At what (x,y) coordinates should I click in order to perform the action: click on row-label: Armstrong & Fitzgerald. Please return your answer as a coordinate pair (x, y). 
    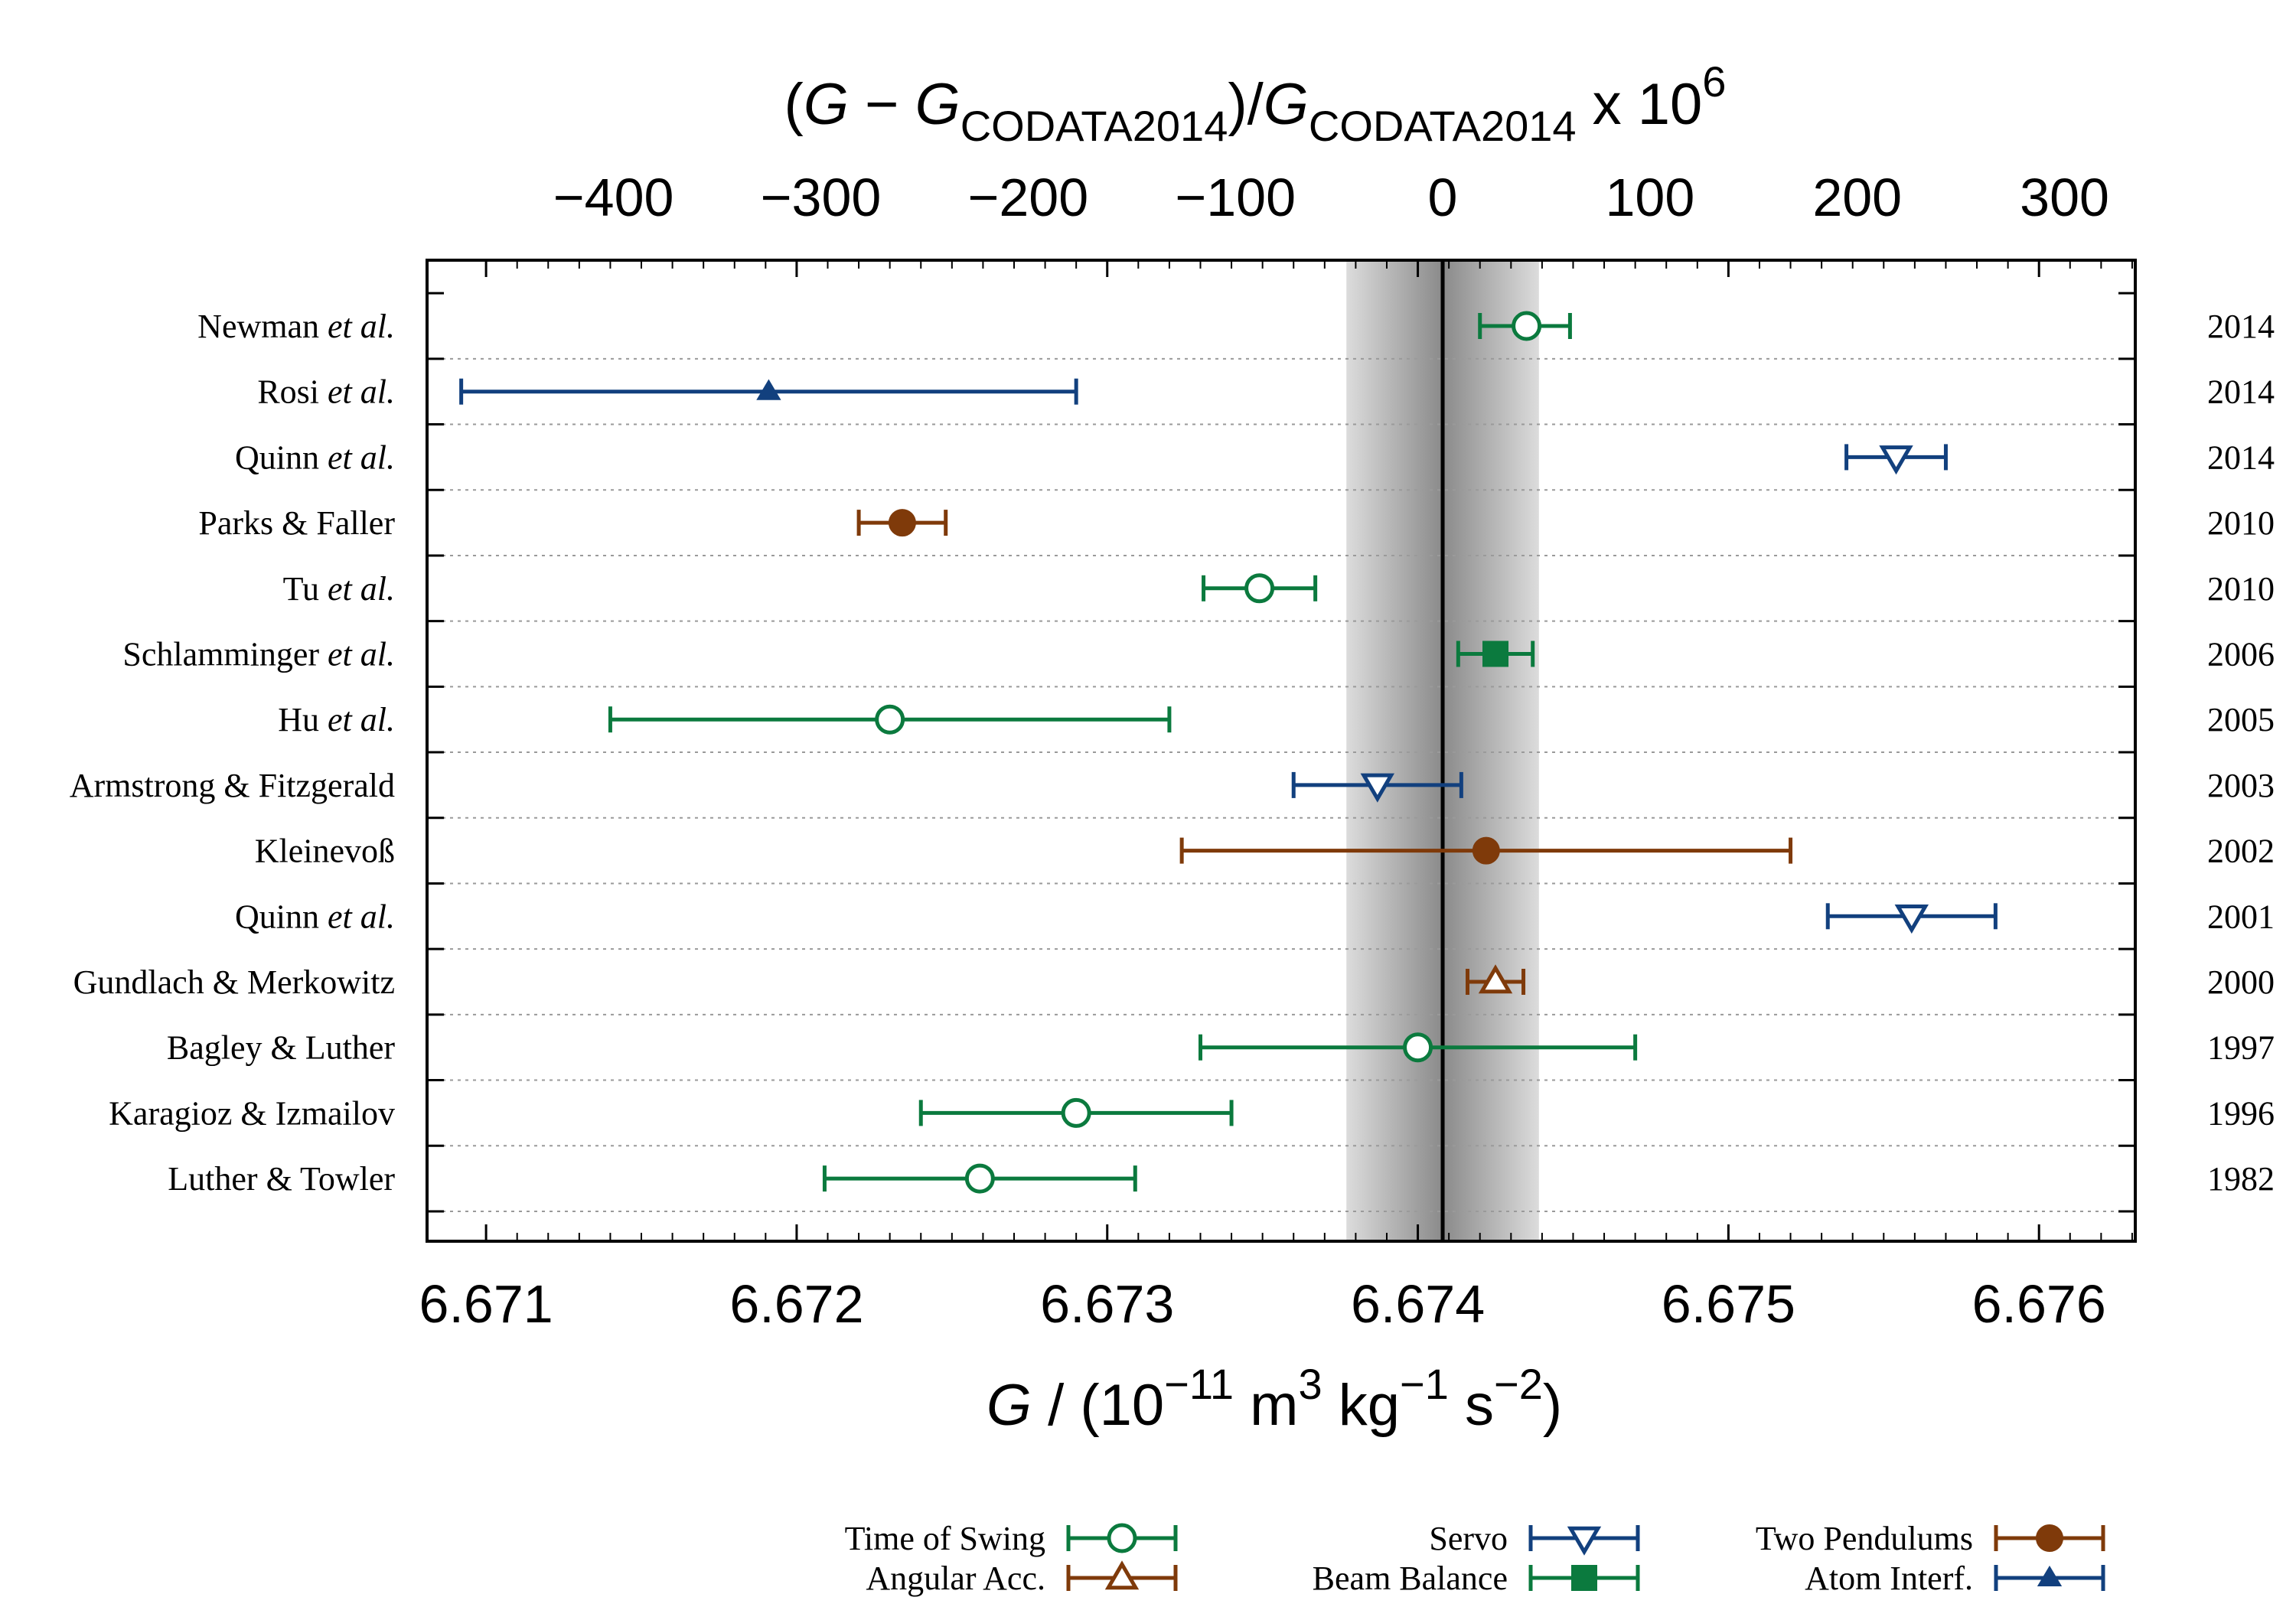
    Looking at the image, I should click on (232, 785).